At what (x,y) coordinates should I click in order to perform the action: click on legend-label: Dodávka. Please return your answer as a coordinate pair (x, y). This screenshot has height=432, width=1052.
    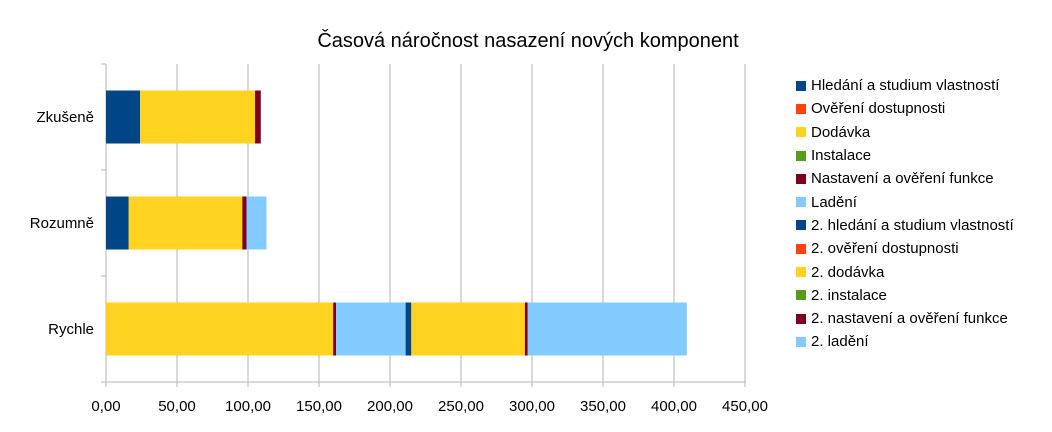
    Looking at the image, I should click on (841, 132).